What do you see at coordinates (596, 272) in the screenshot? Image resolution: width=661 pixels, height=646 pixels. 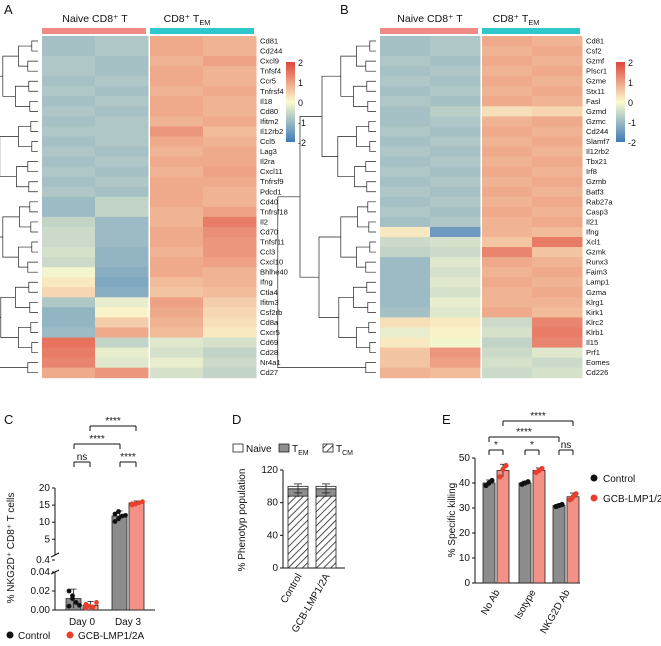 I see `heatmap-1-gene-label: Faim3` at bounding box center [596, 272].